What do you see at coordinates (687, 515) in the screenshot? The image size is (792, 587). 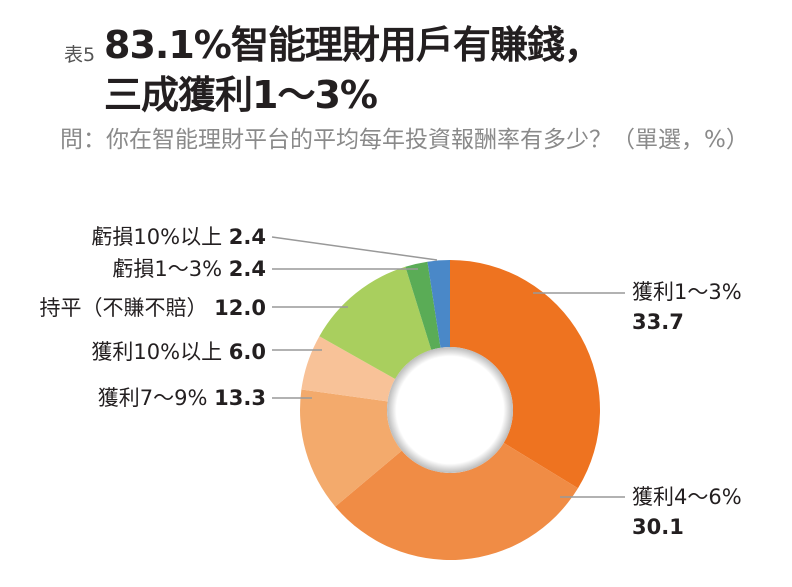 I see `slice-label: 獲利4～6% 30.1` at bounding box center [687, 515].